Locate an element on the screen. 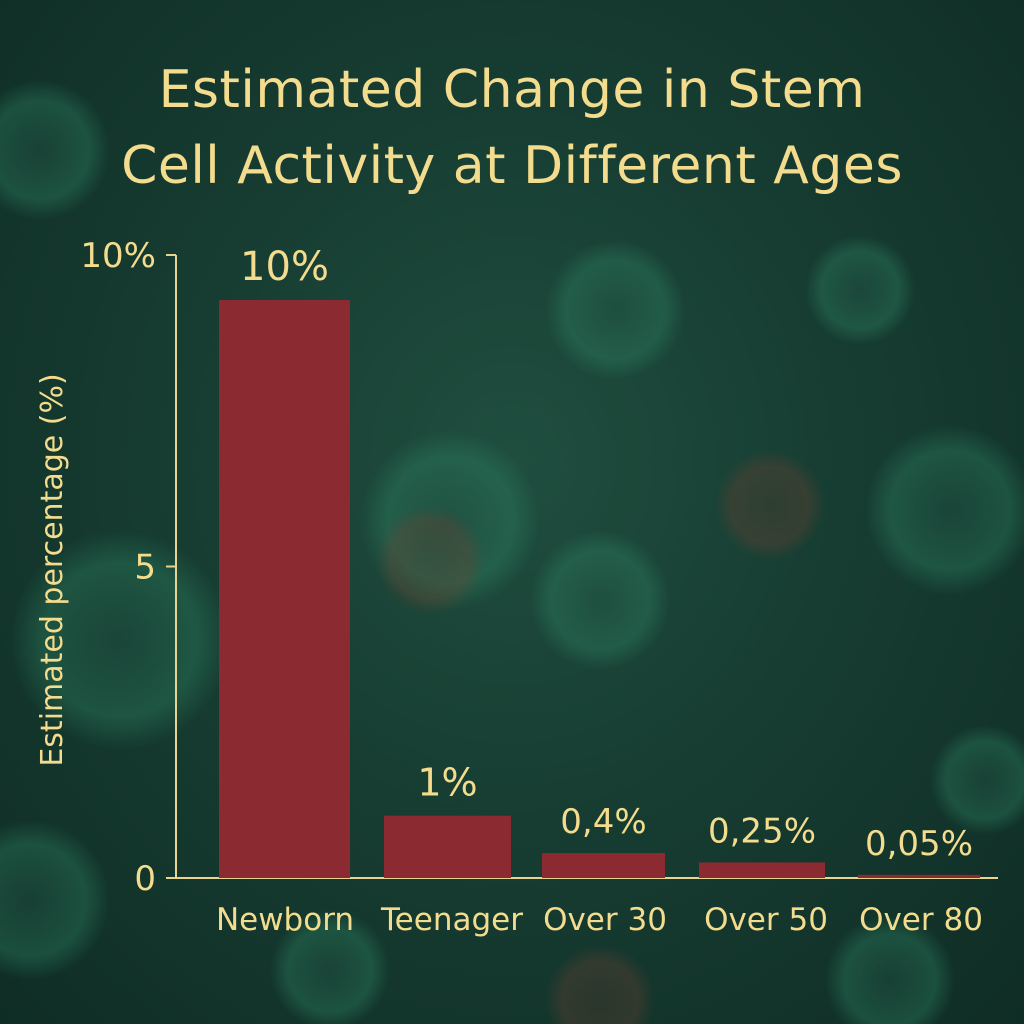  data-label: 0,4% is located at coordinates (603, 822).